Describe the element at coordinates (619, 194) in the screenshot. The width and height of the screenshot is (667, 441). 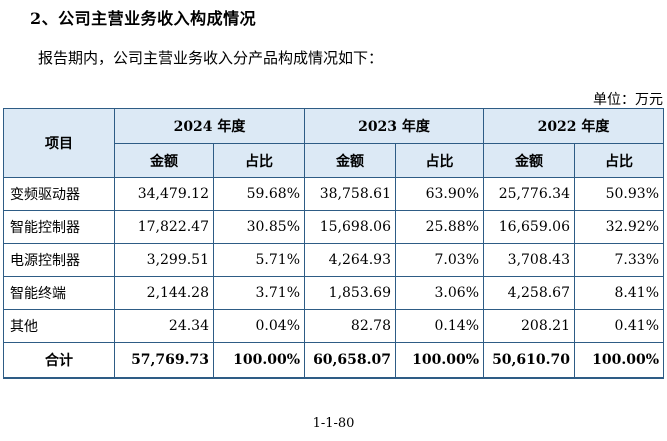
I see `cell-share-2022: 50.93%` at that location.